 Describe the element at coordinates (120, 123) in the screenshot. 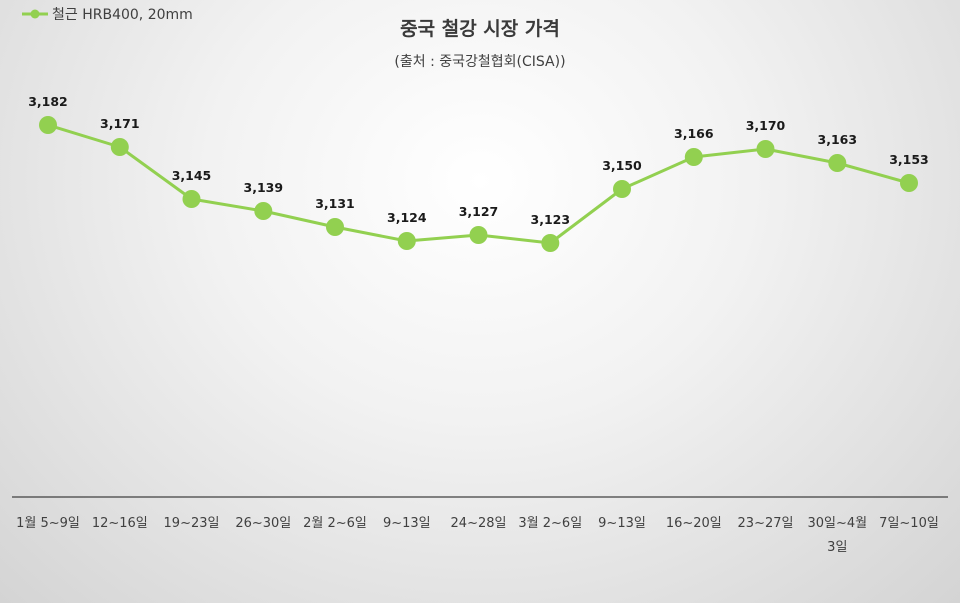

I see `data-label: 3,171` at that location.